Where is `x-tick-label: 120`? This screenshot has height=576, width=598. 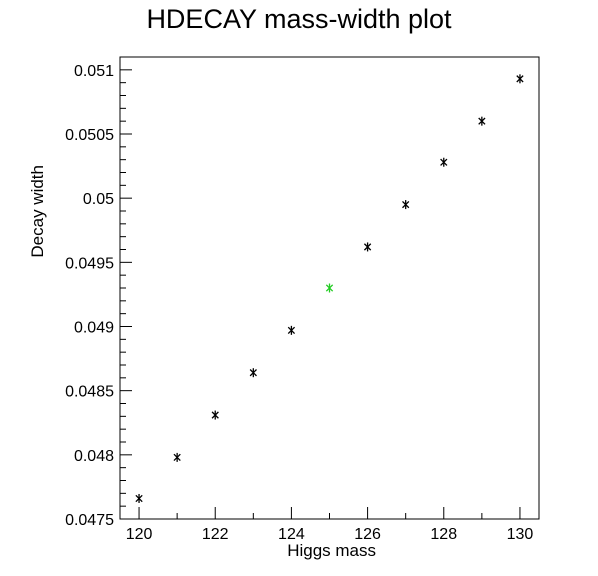 x-tick-label: 120 is located at coordinates (139, 534).